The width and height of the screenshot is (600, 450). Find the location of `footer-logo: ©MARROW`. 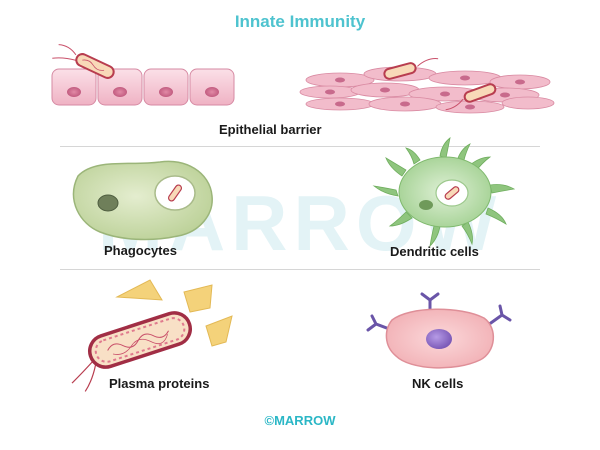

footer-logo: ©MARROW is located at coordinates (300, 420).